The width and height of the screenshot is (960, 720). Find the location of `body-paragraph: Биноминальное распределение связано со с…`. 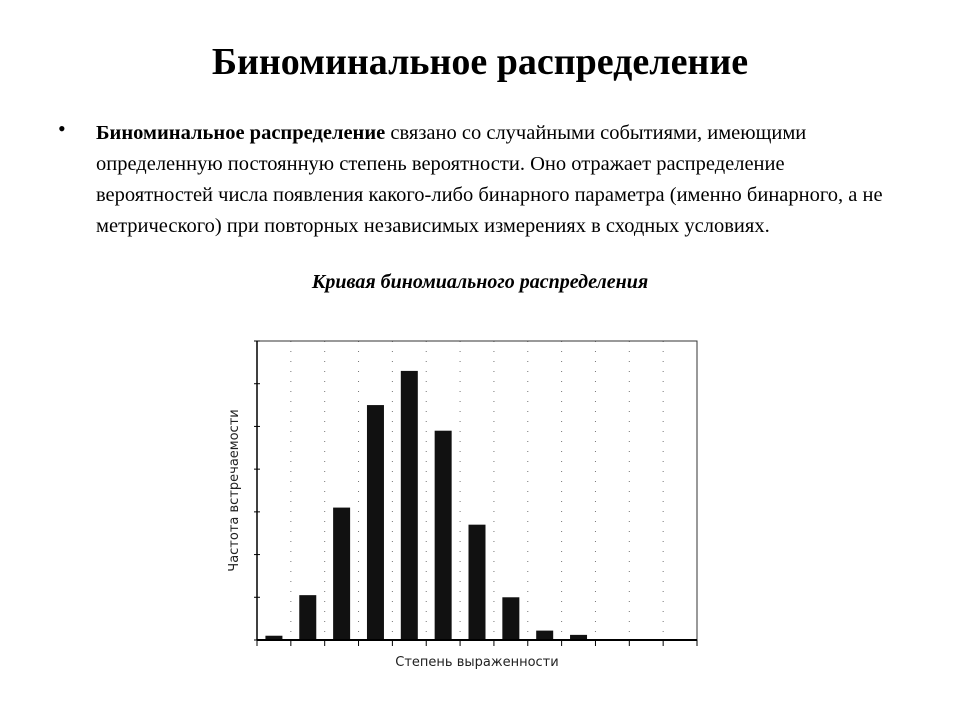

body-paragraph: Биноминальное распределение связано со с… is located at coordinates (496, 180).